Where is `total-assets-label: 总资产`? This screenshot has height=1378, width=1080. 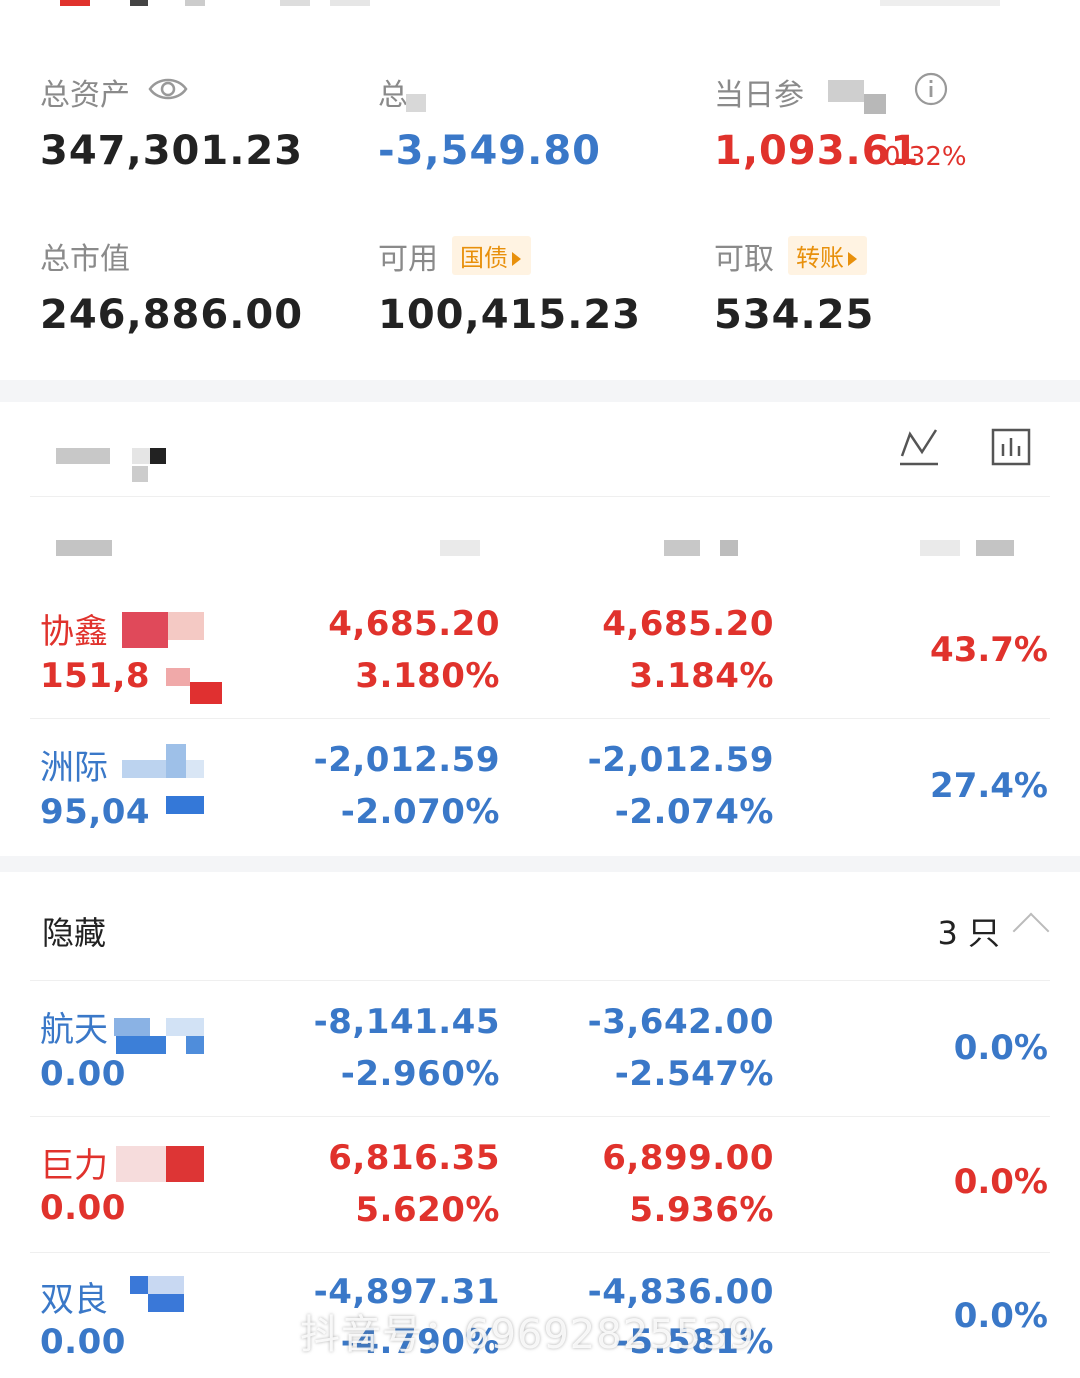
total-assets-label: 总资产 is located at coordinates (85, 95).